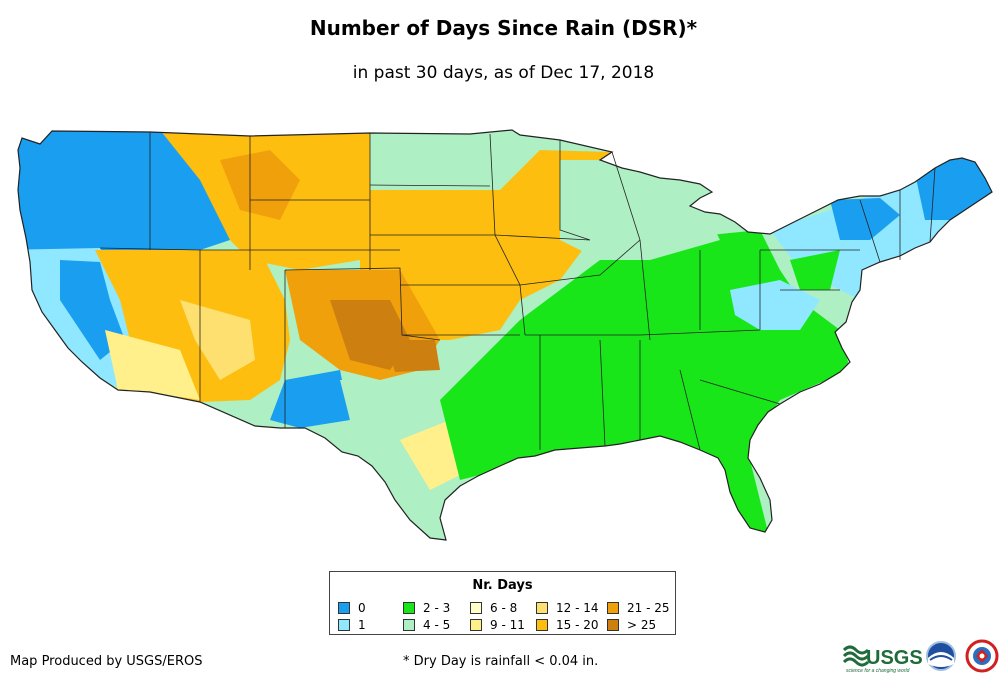 The height and width of the screenshot is (691, 1007). Describe the element at coordinates (642, 625) in the screenshot. I see `legend-label: > 25` at that location.